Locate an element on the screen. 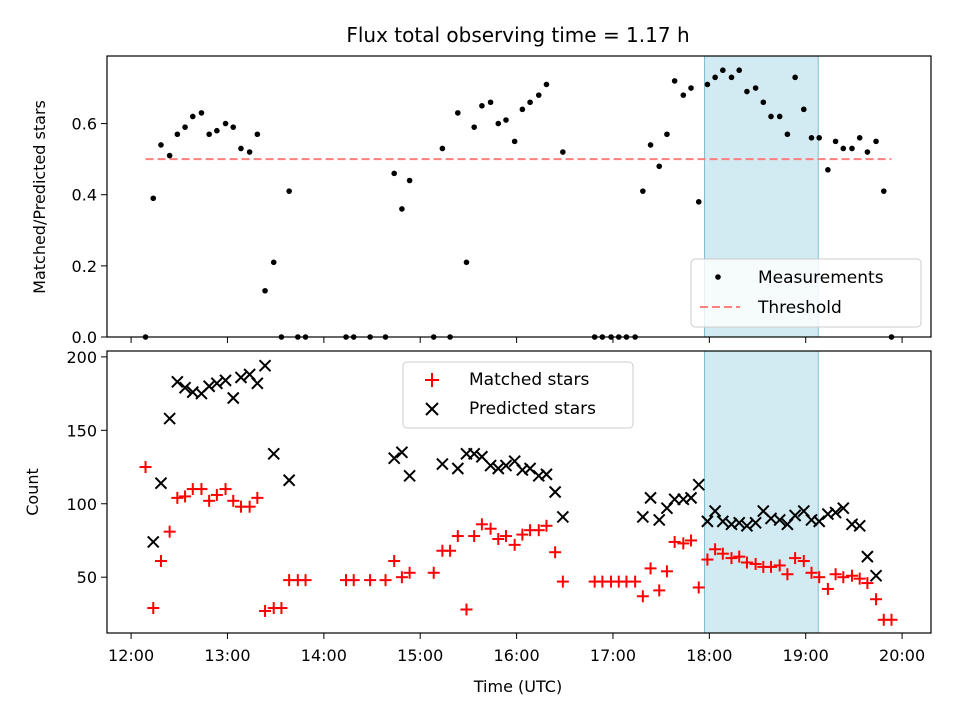 The image size is (960, 720). top-legend: Measurements Threshold is located at coordinates (806, 293).